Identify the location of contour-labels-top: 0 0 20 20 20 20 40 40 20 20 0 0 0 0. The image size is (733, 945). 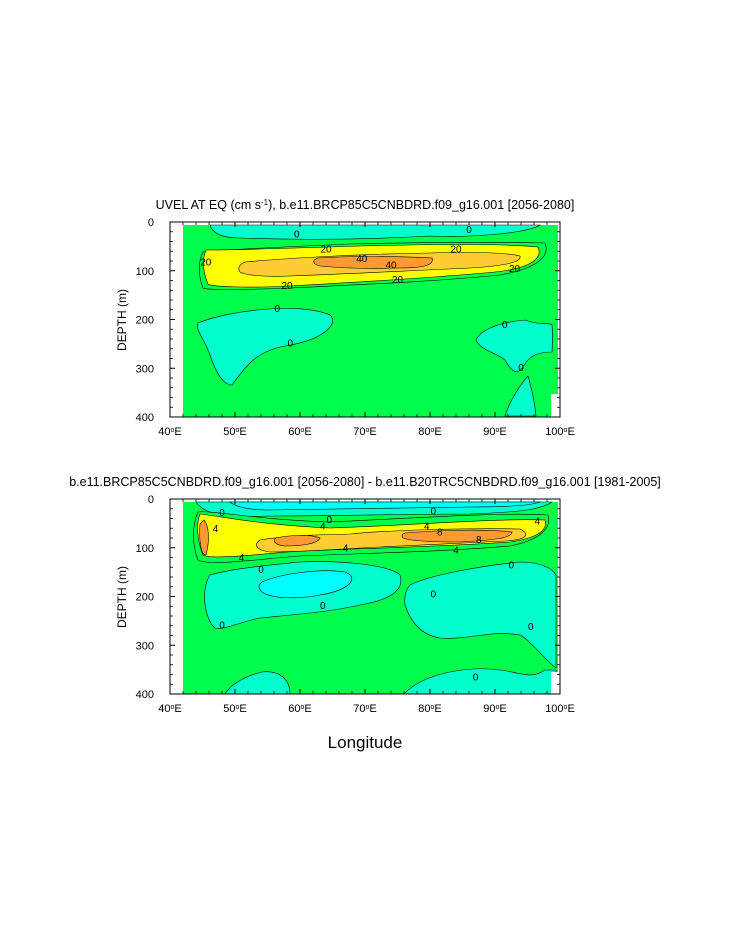
(362, 299).